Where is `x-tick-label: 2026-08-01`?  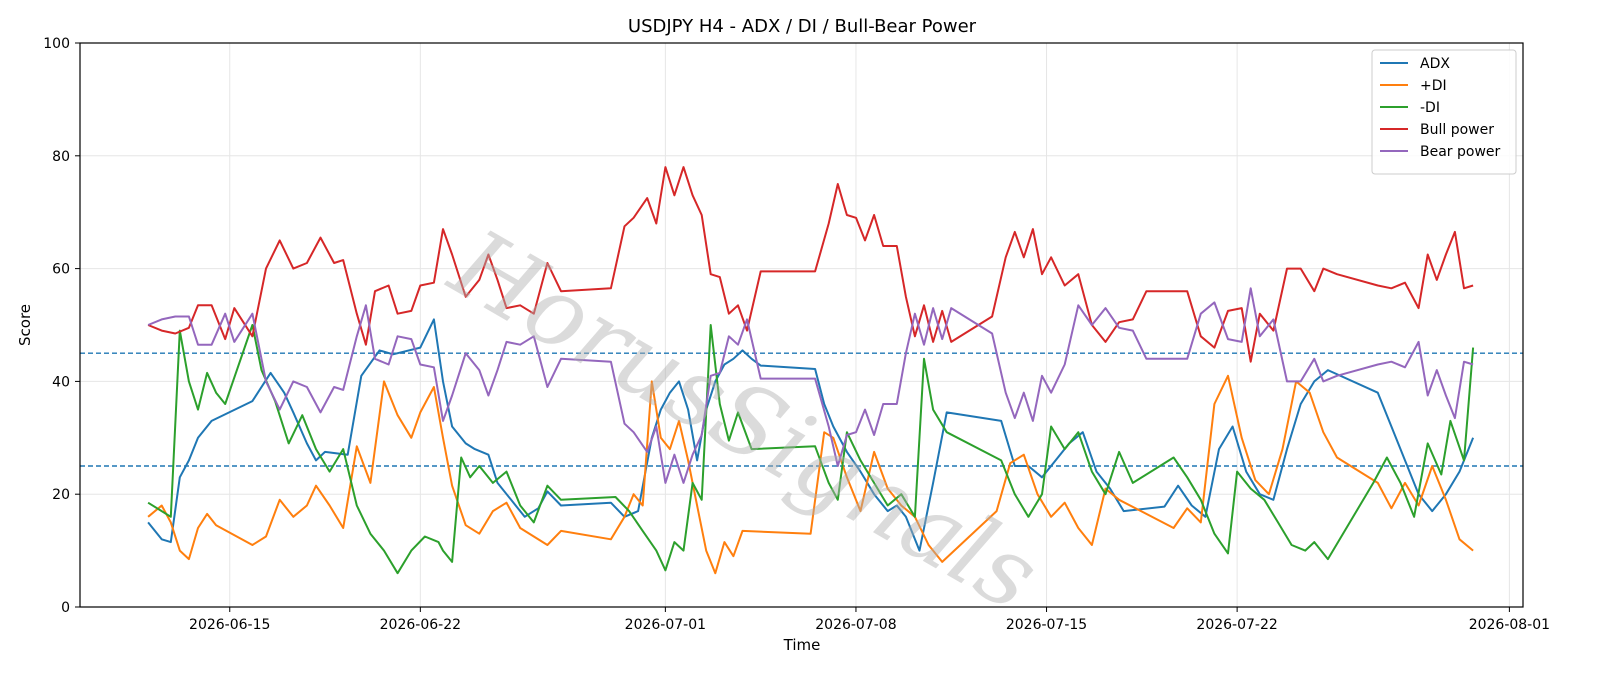
x-tick-label: 2026-08-01 is located at coordinates (1509, 625).